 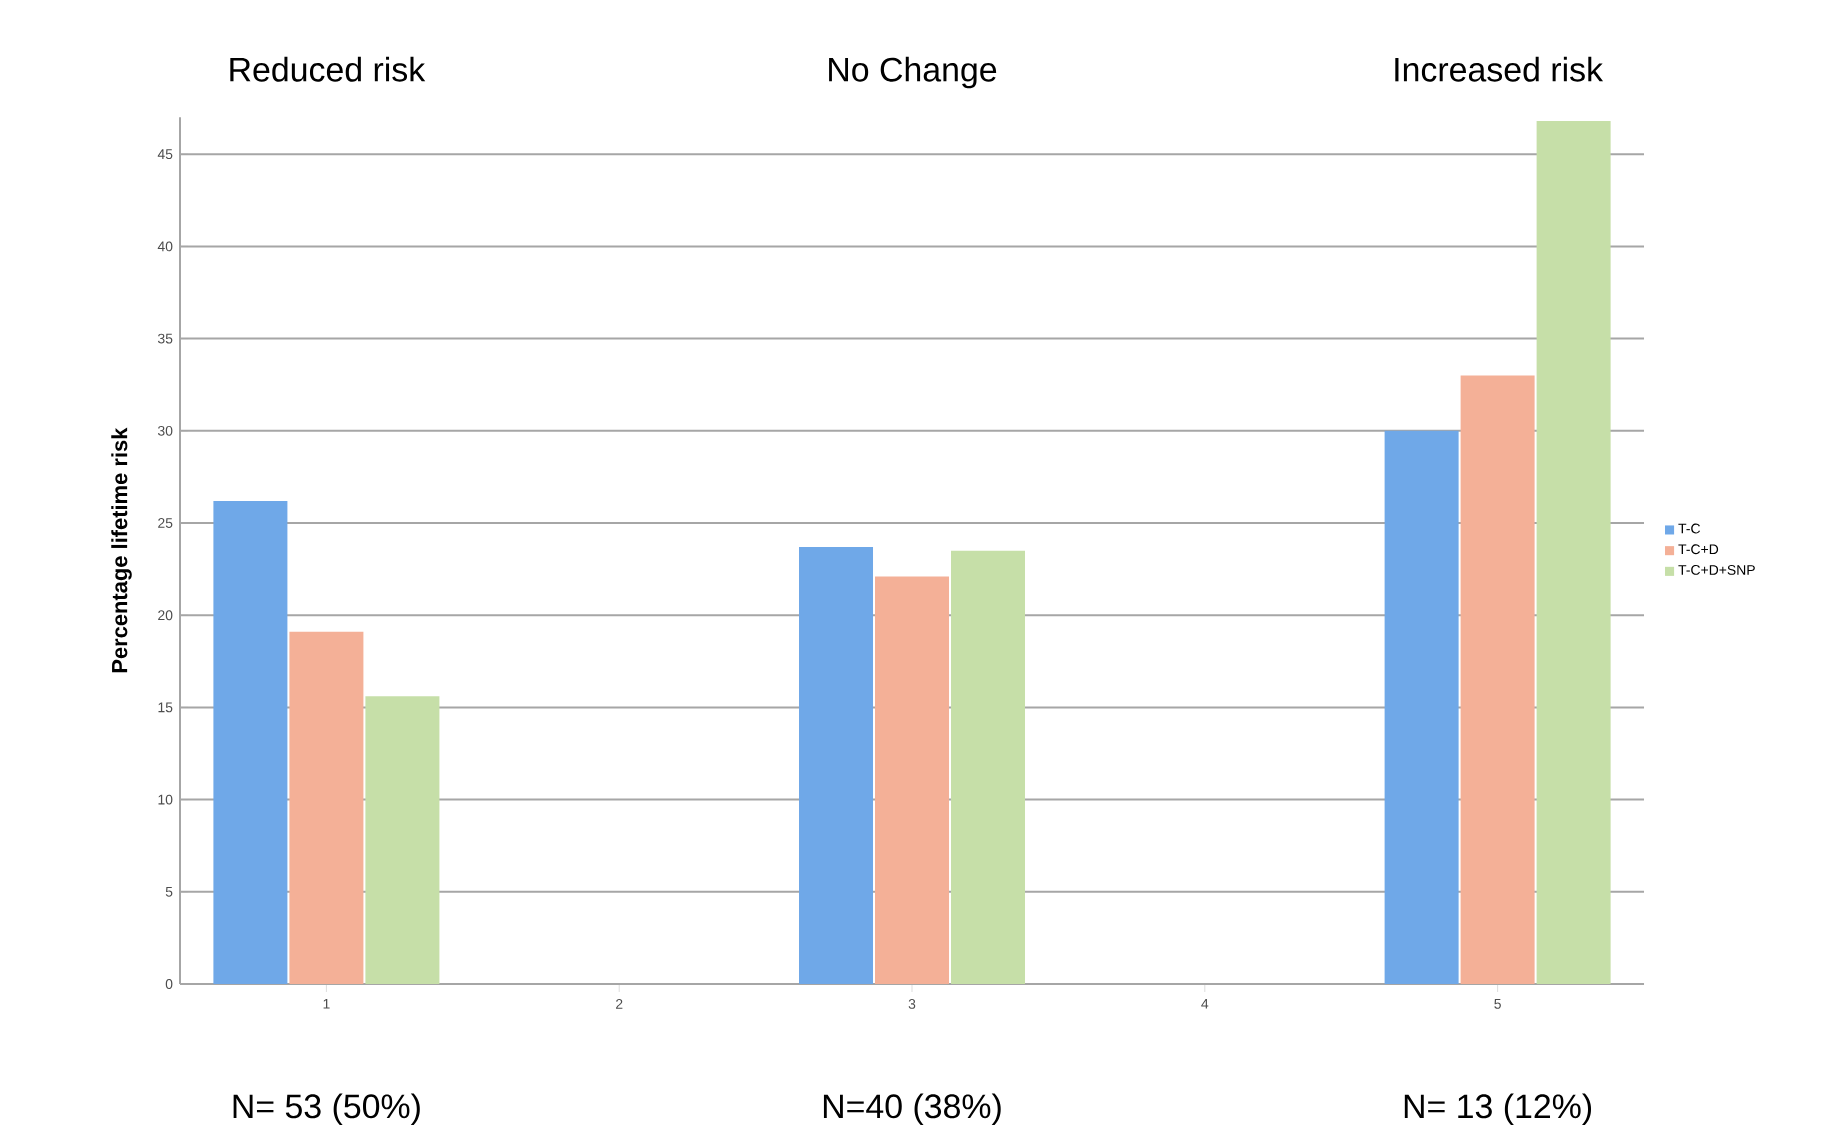 What do you see at coordinates (1498, 1109) in the screenshot?
I see `text: N= 13 (12%)` at bounding box center [1498, 1109].